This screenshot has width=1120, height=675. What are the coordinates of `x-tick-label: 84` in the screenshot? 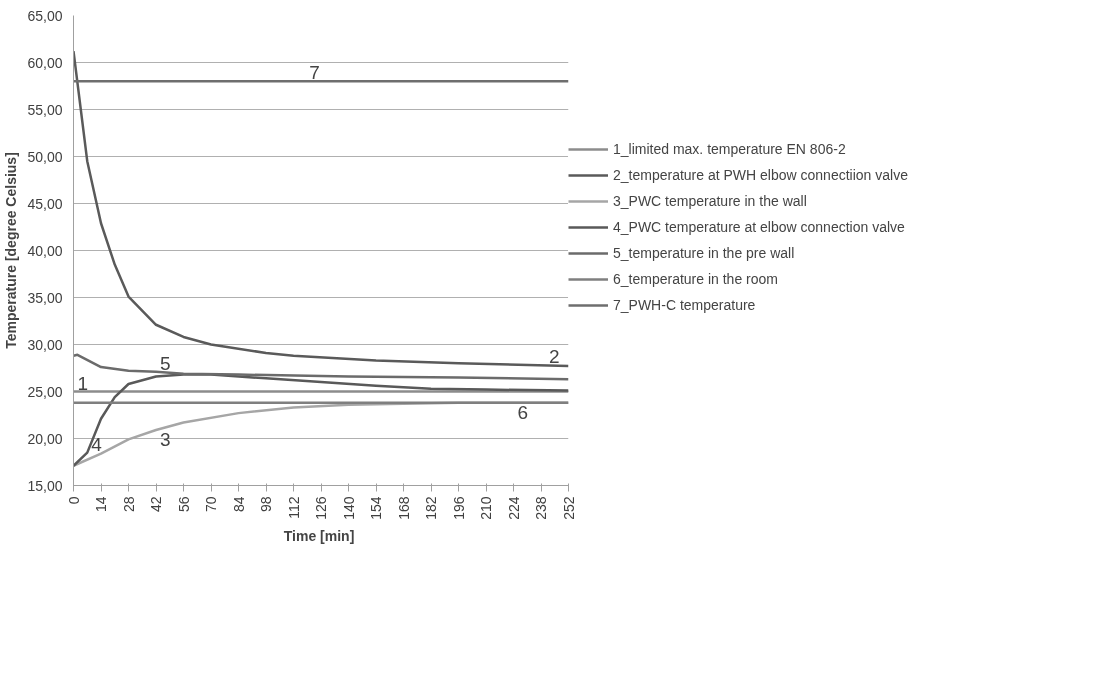 It's located at (238, 504).